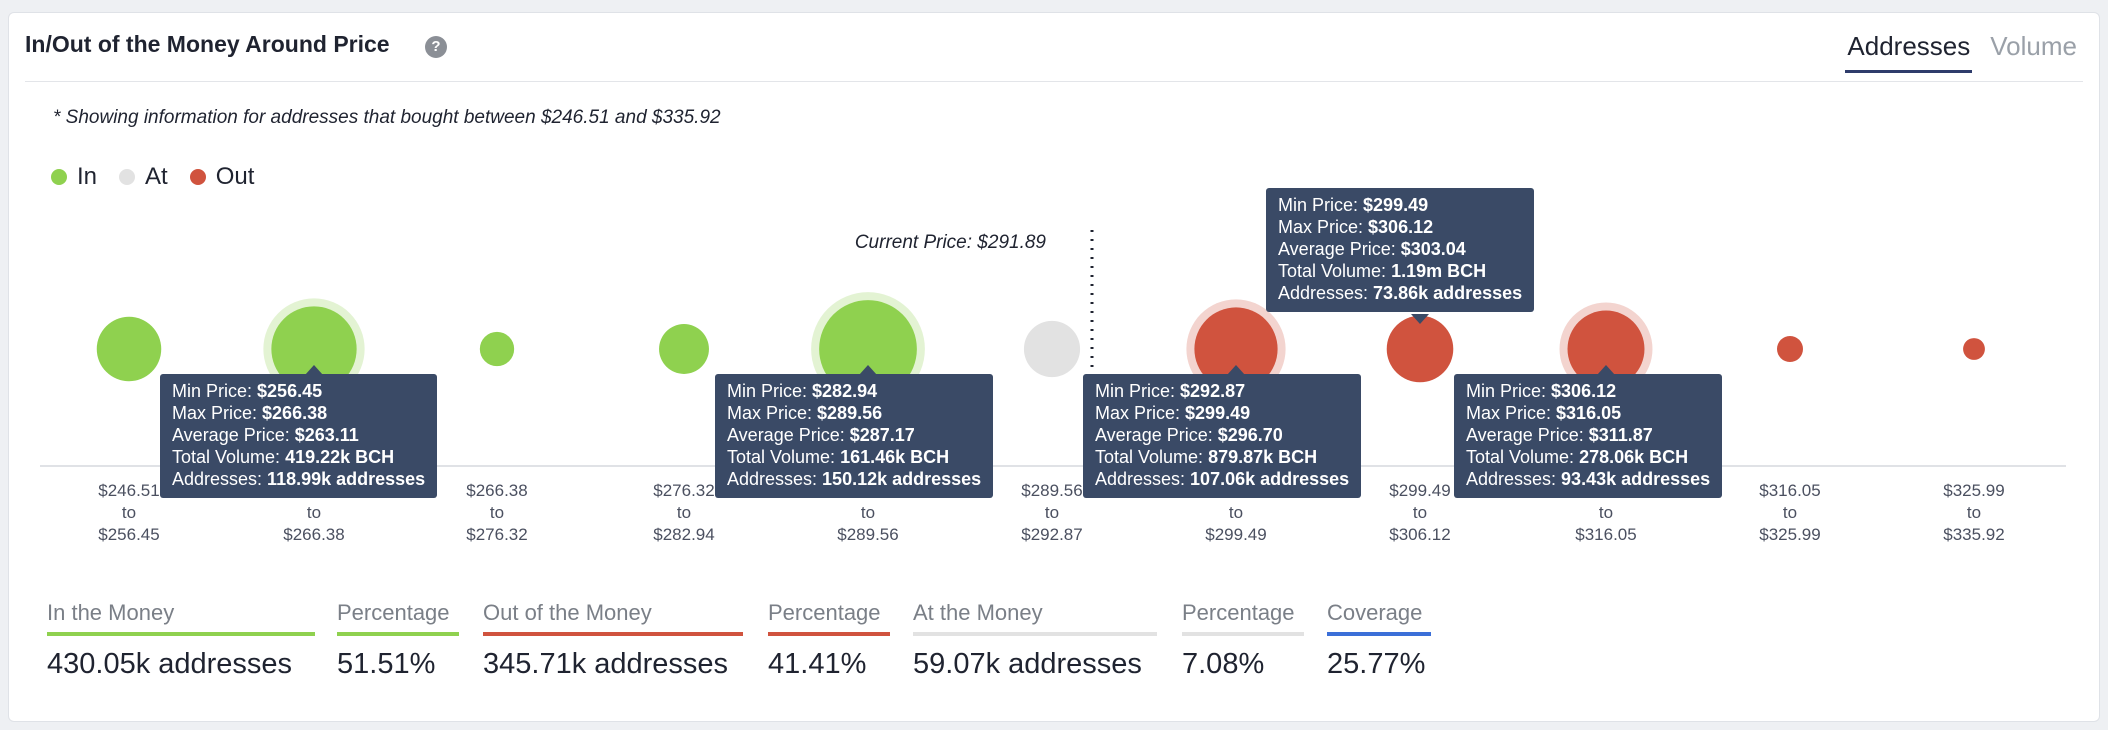 The height and width of the screenshot is (730, 2108). I want to click on tip-average-price: Average Price: $303.04, so click(1400, 249).